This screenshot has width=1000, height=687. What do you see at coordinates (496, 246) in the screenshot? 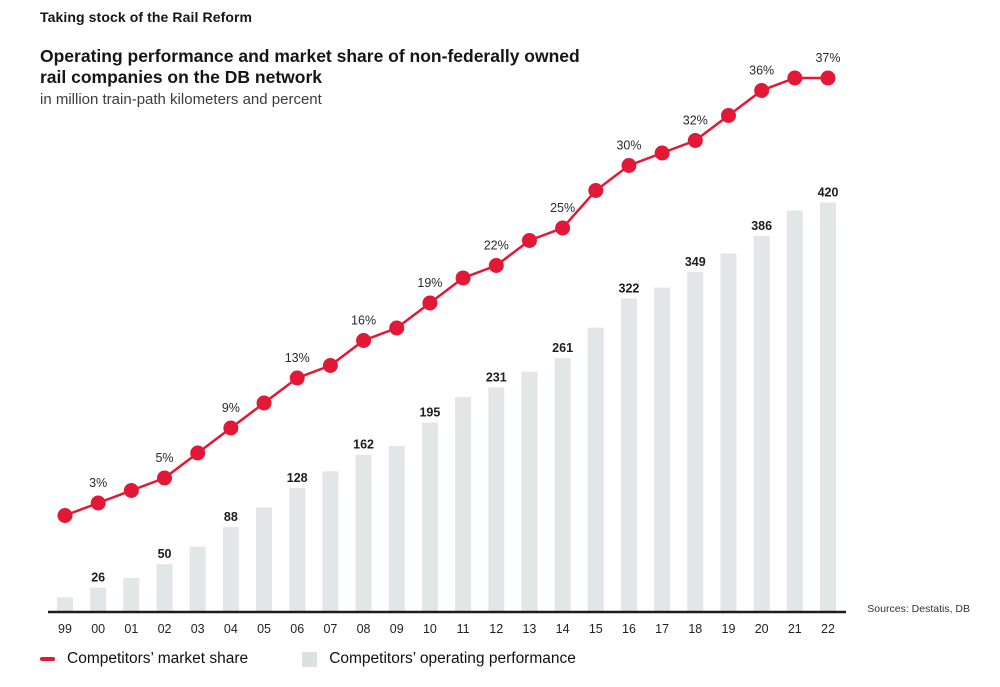
I see `percent-label: 22%` at bounding box center [496, 246].